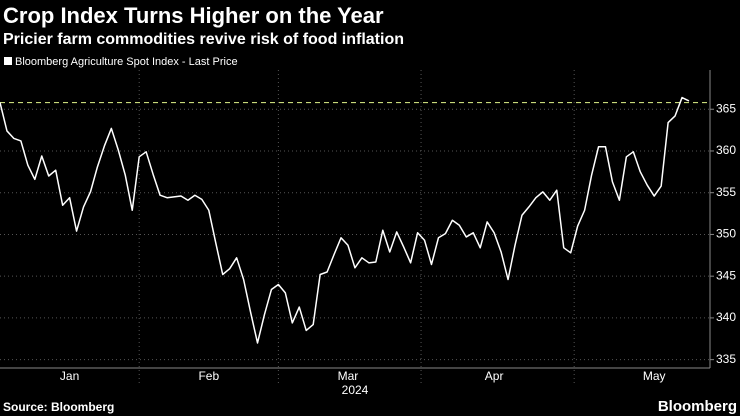 Image resolution: width=740 pixels, height=416 pixels. I want to click on y-tick-label: 350, so click(726, 234).